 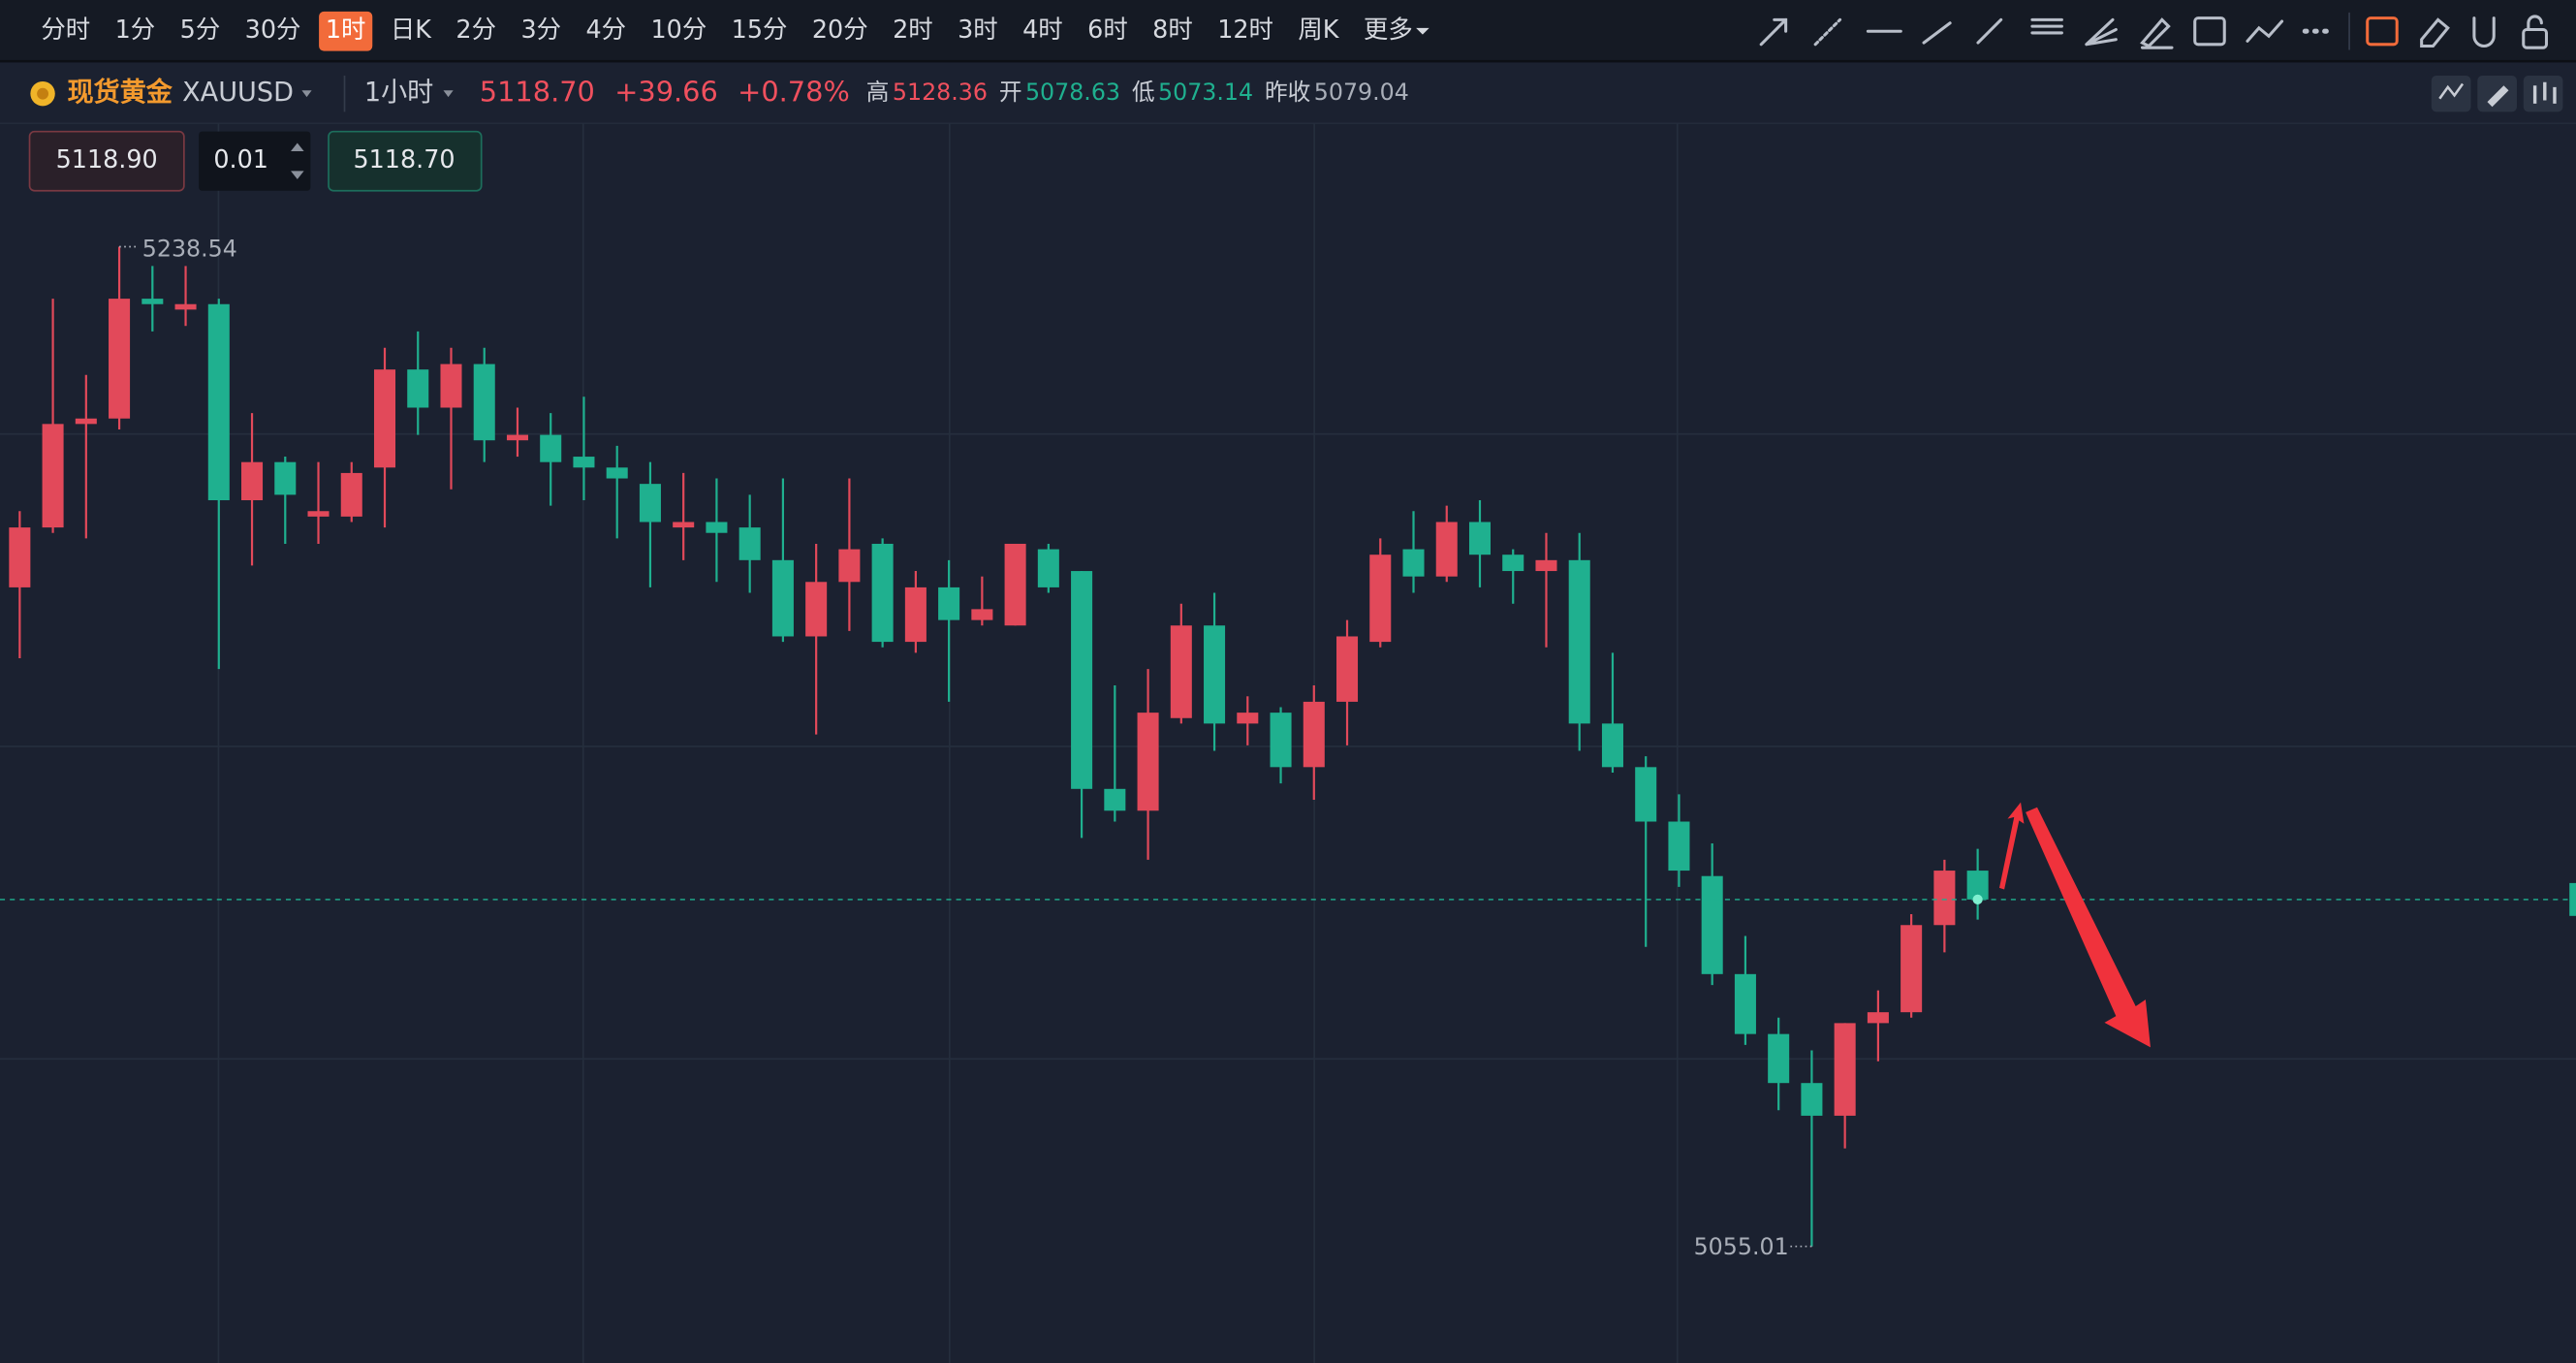 I want to click on icon-arrow, so click(x=1773, y=32).